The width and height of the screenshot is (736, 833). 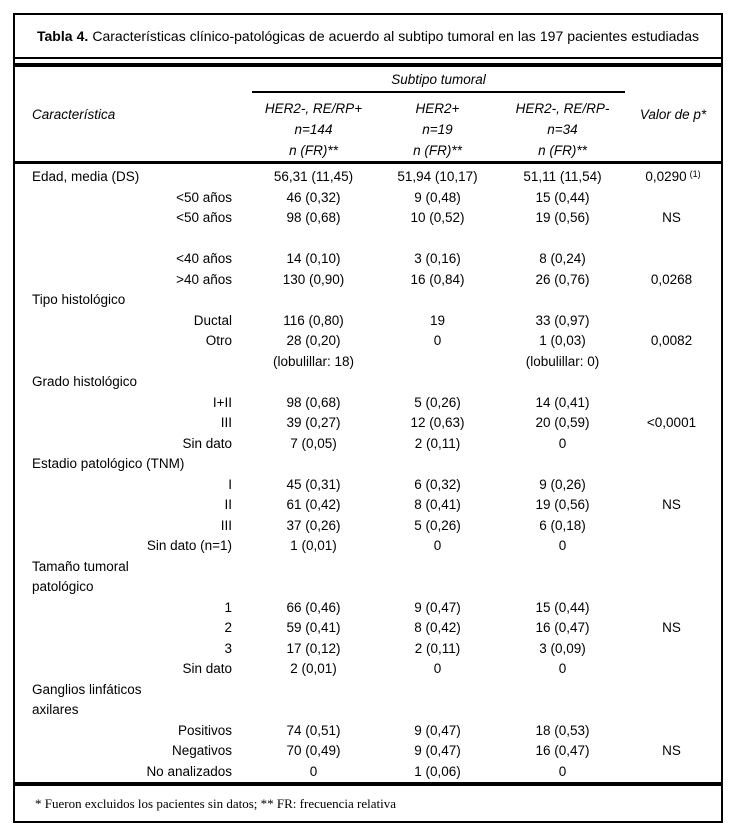 What do you see at coordinates (562, 258) in the screenshot?
I see `cell-value-col3: 8 (0,24)` at bounding box center [562, 258].